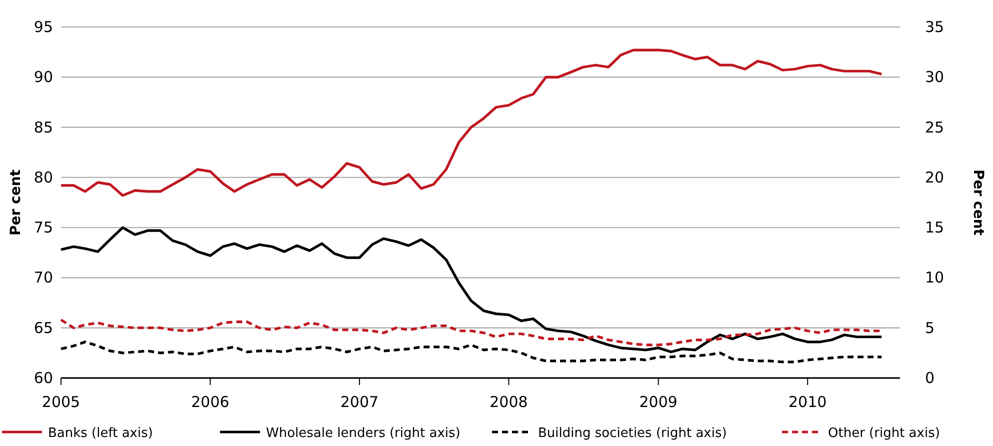 The height and width of the screenshot is (446, 993). Describe the element at coordinates (934, 277) in the screenshot. I see `y2-tick-label: 10` at that location.